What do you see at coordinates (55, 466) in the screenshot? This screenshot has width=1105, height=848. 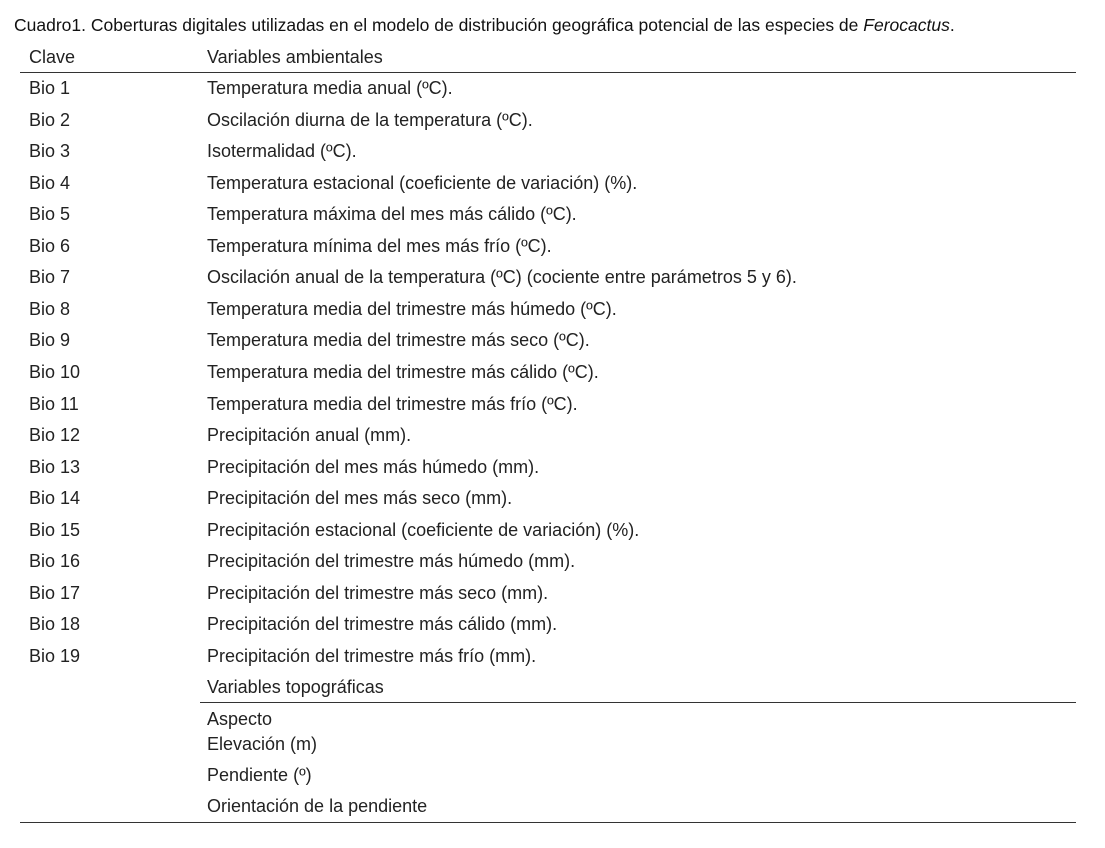 I see `key-cell: Bio 13` at bounding box center [55, 466].